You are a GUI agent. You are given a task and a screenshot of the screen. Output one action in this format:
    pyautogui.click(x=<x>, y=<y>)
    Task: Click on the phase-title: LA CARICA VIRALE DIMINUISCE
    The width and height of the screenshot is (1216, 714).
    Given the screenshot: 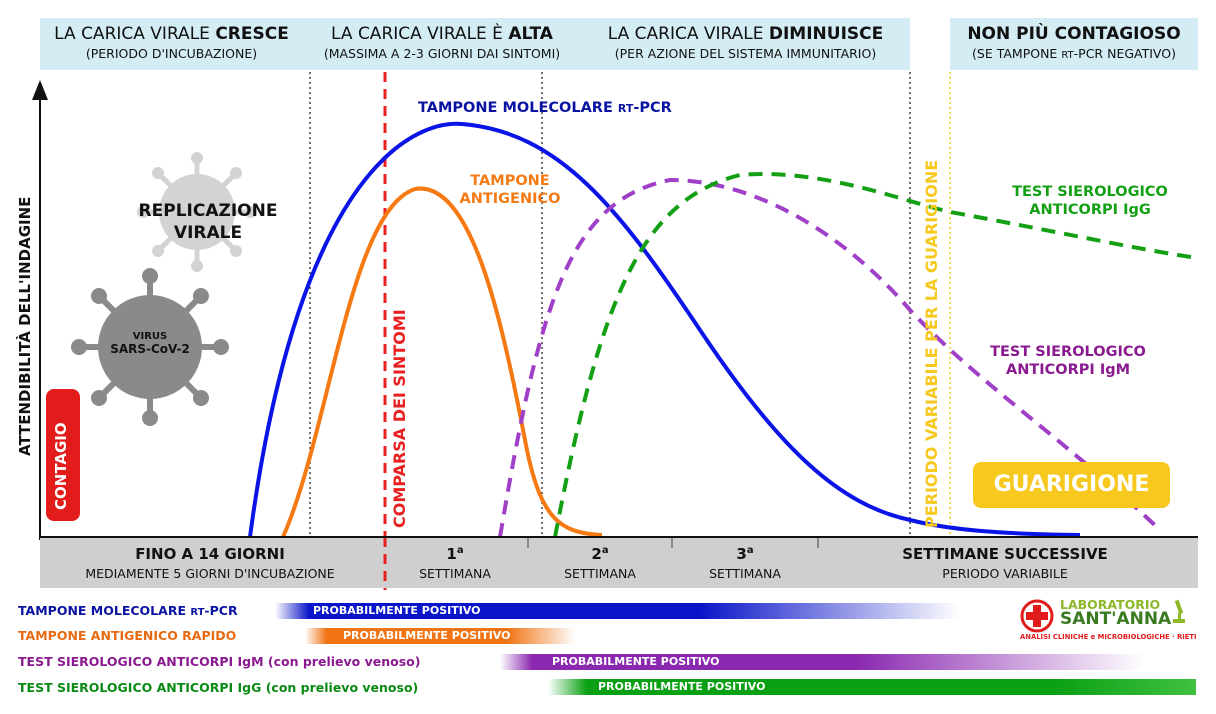 What is the action you would take?
    pyautogui.click(x=745, y=34)
    